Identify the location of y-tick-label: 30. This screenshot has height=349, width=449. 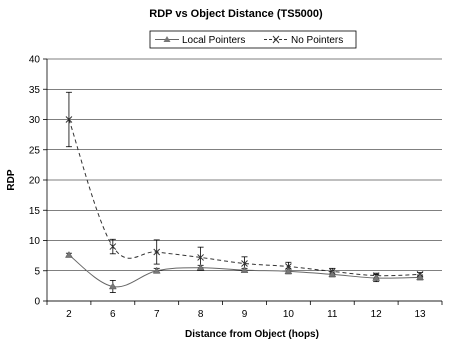
(35, 120).